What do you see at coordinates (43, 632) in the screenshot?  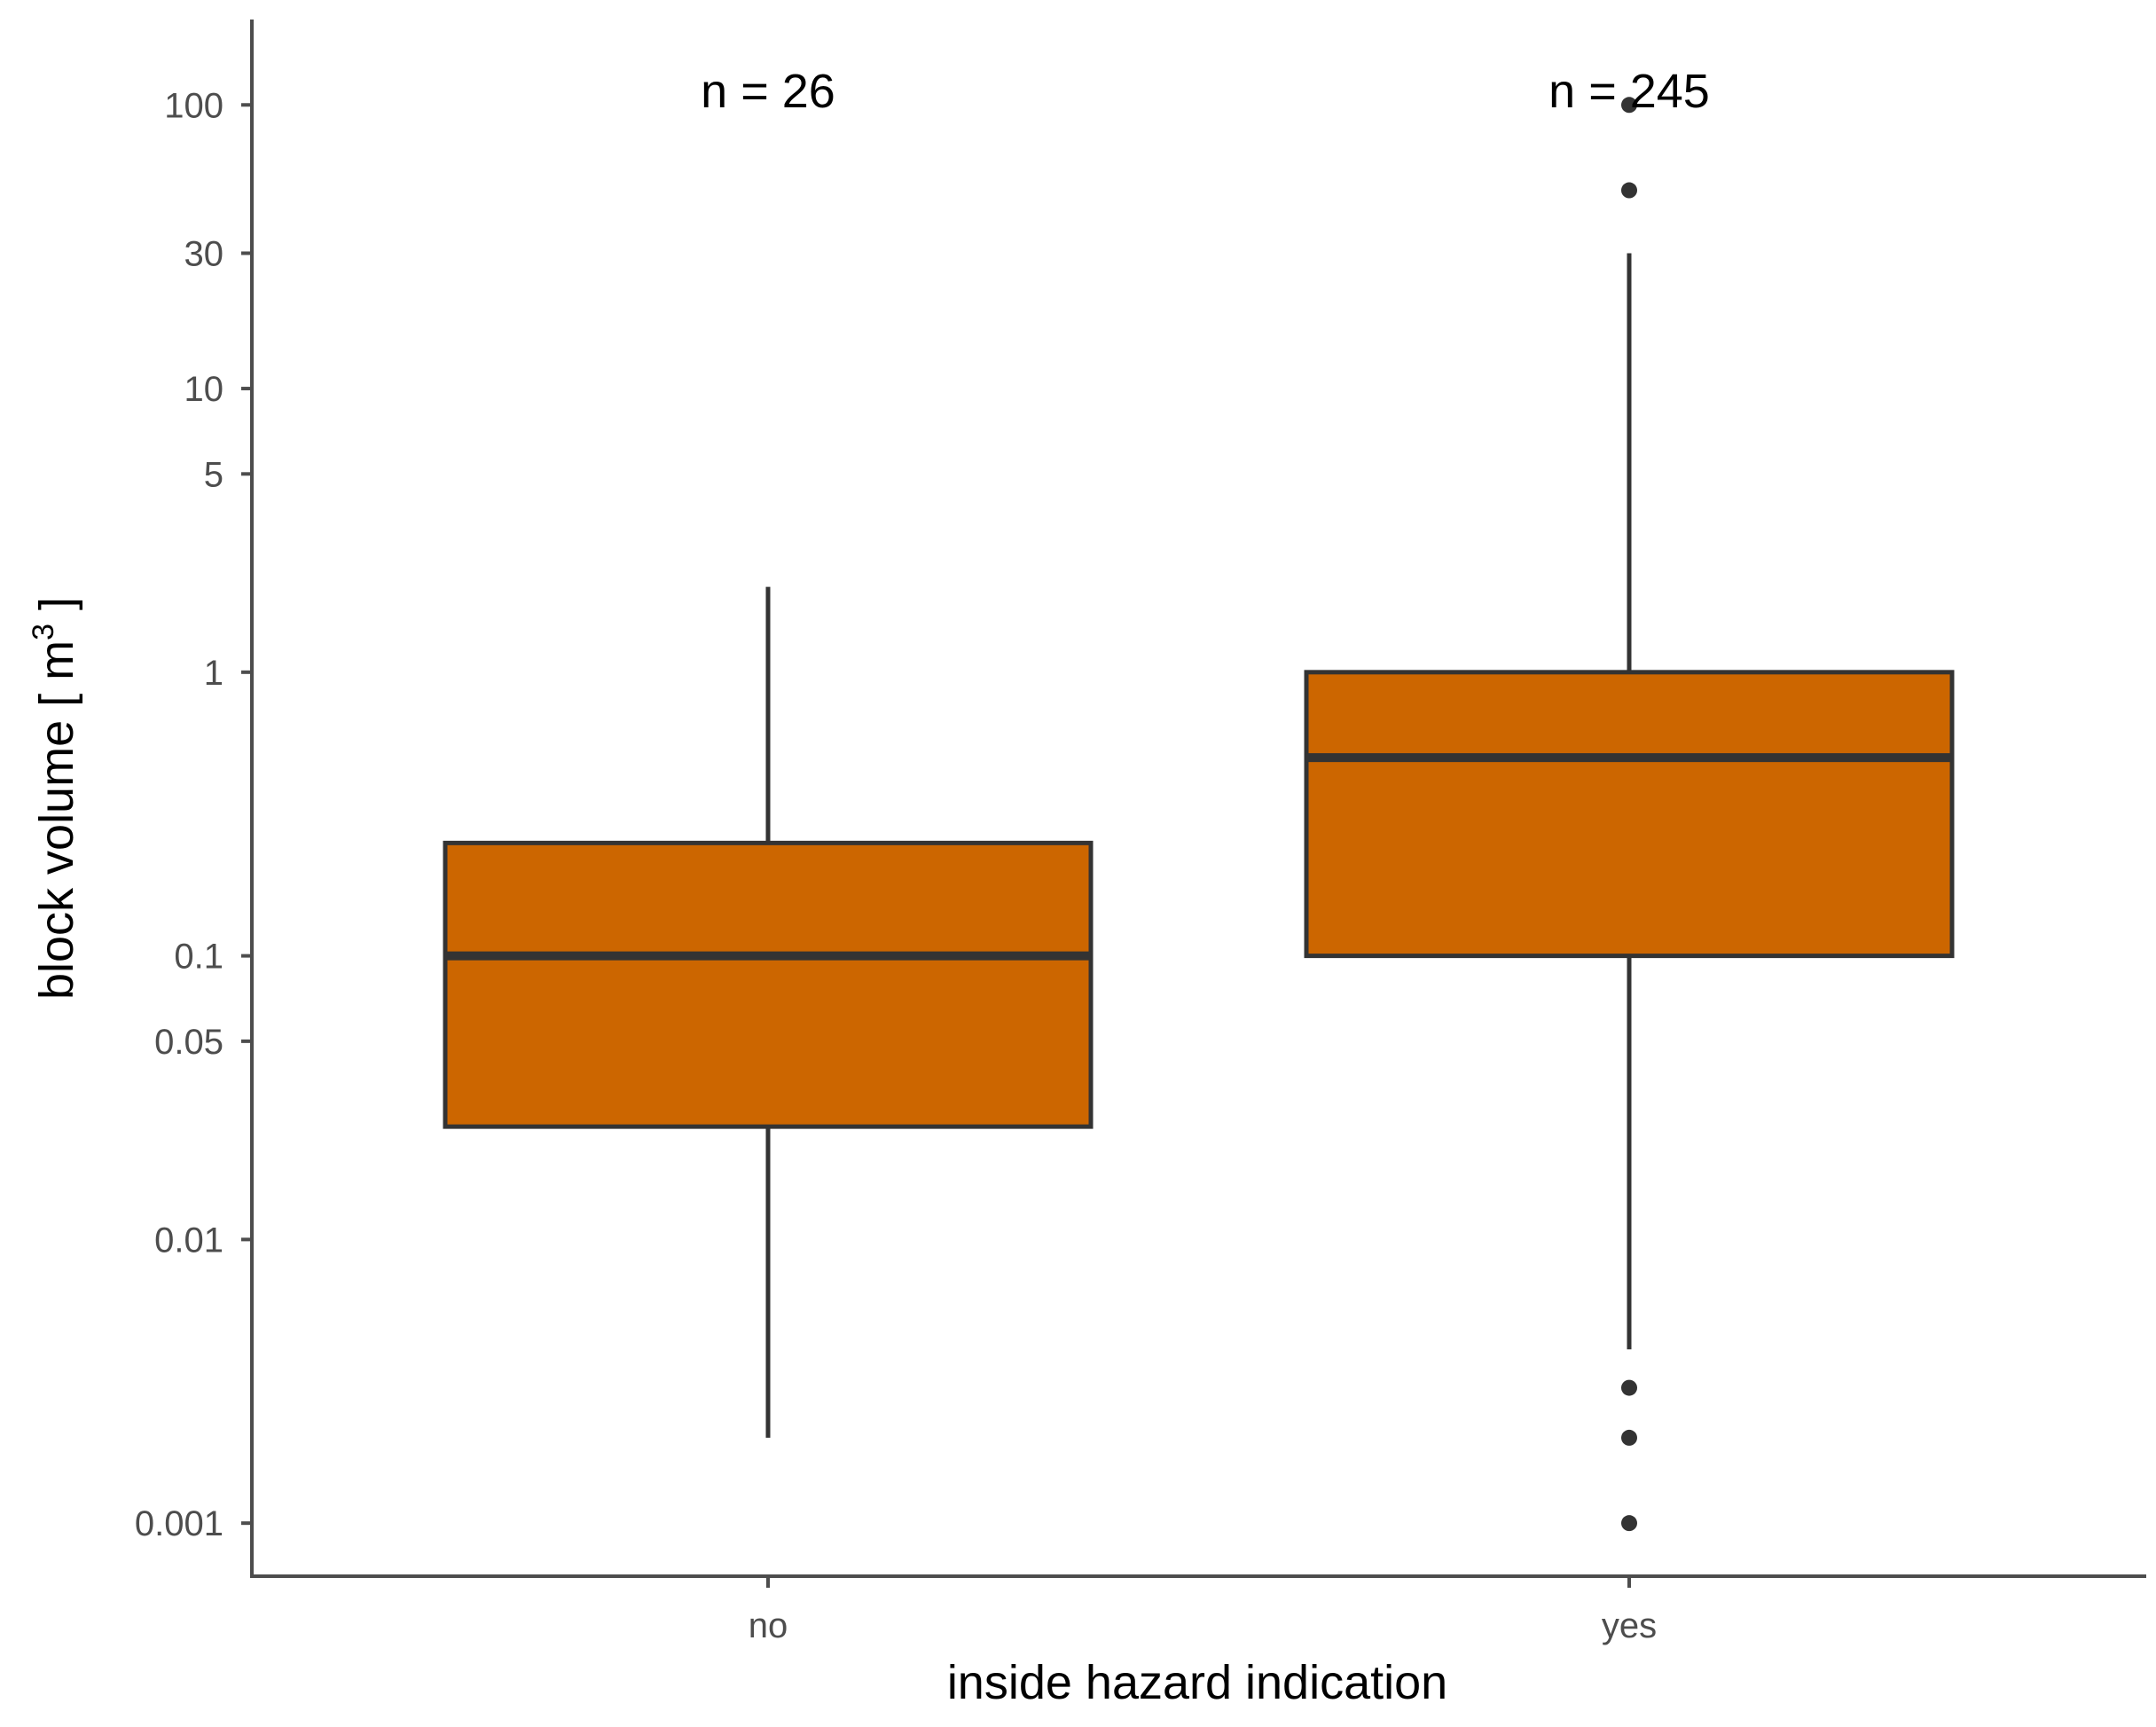 I see `y-axis-title-superscript: 3` at bounding box center [43, 632].